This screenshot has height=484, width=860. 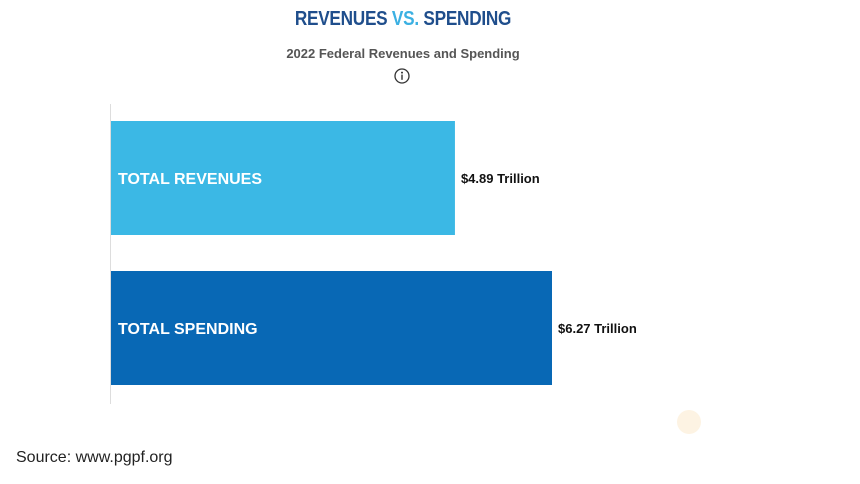 I want to click on chart-title-part-2: VS., so click(x=405, y=19).